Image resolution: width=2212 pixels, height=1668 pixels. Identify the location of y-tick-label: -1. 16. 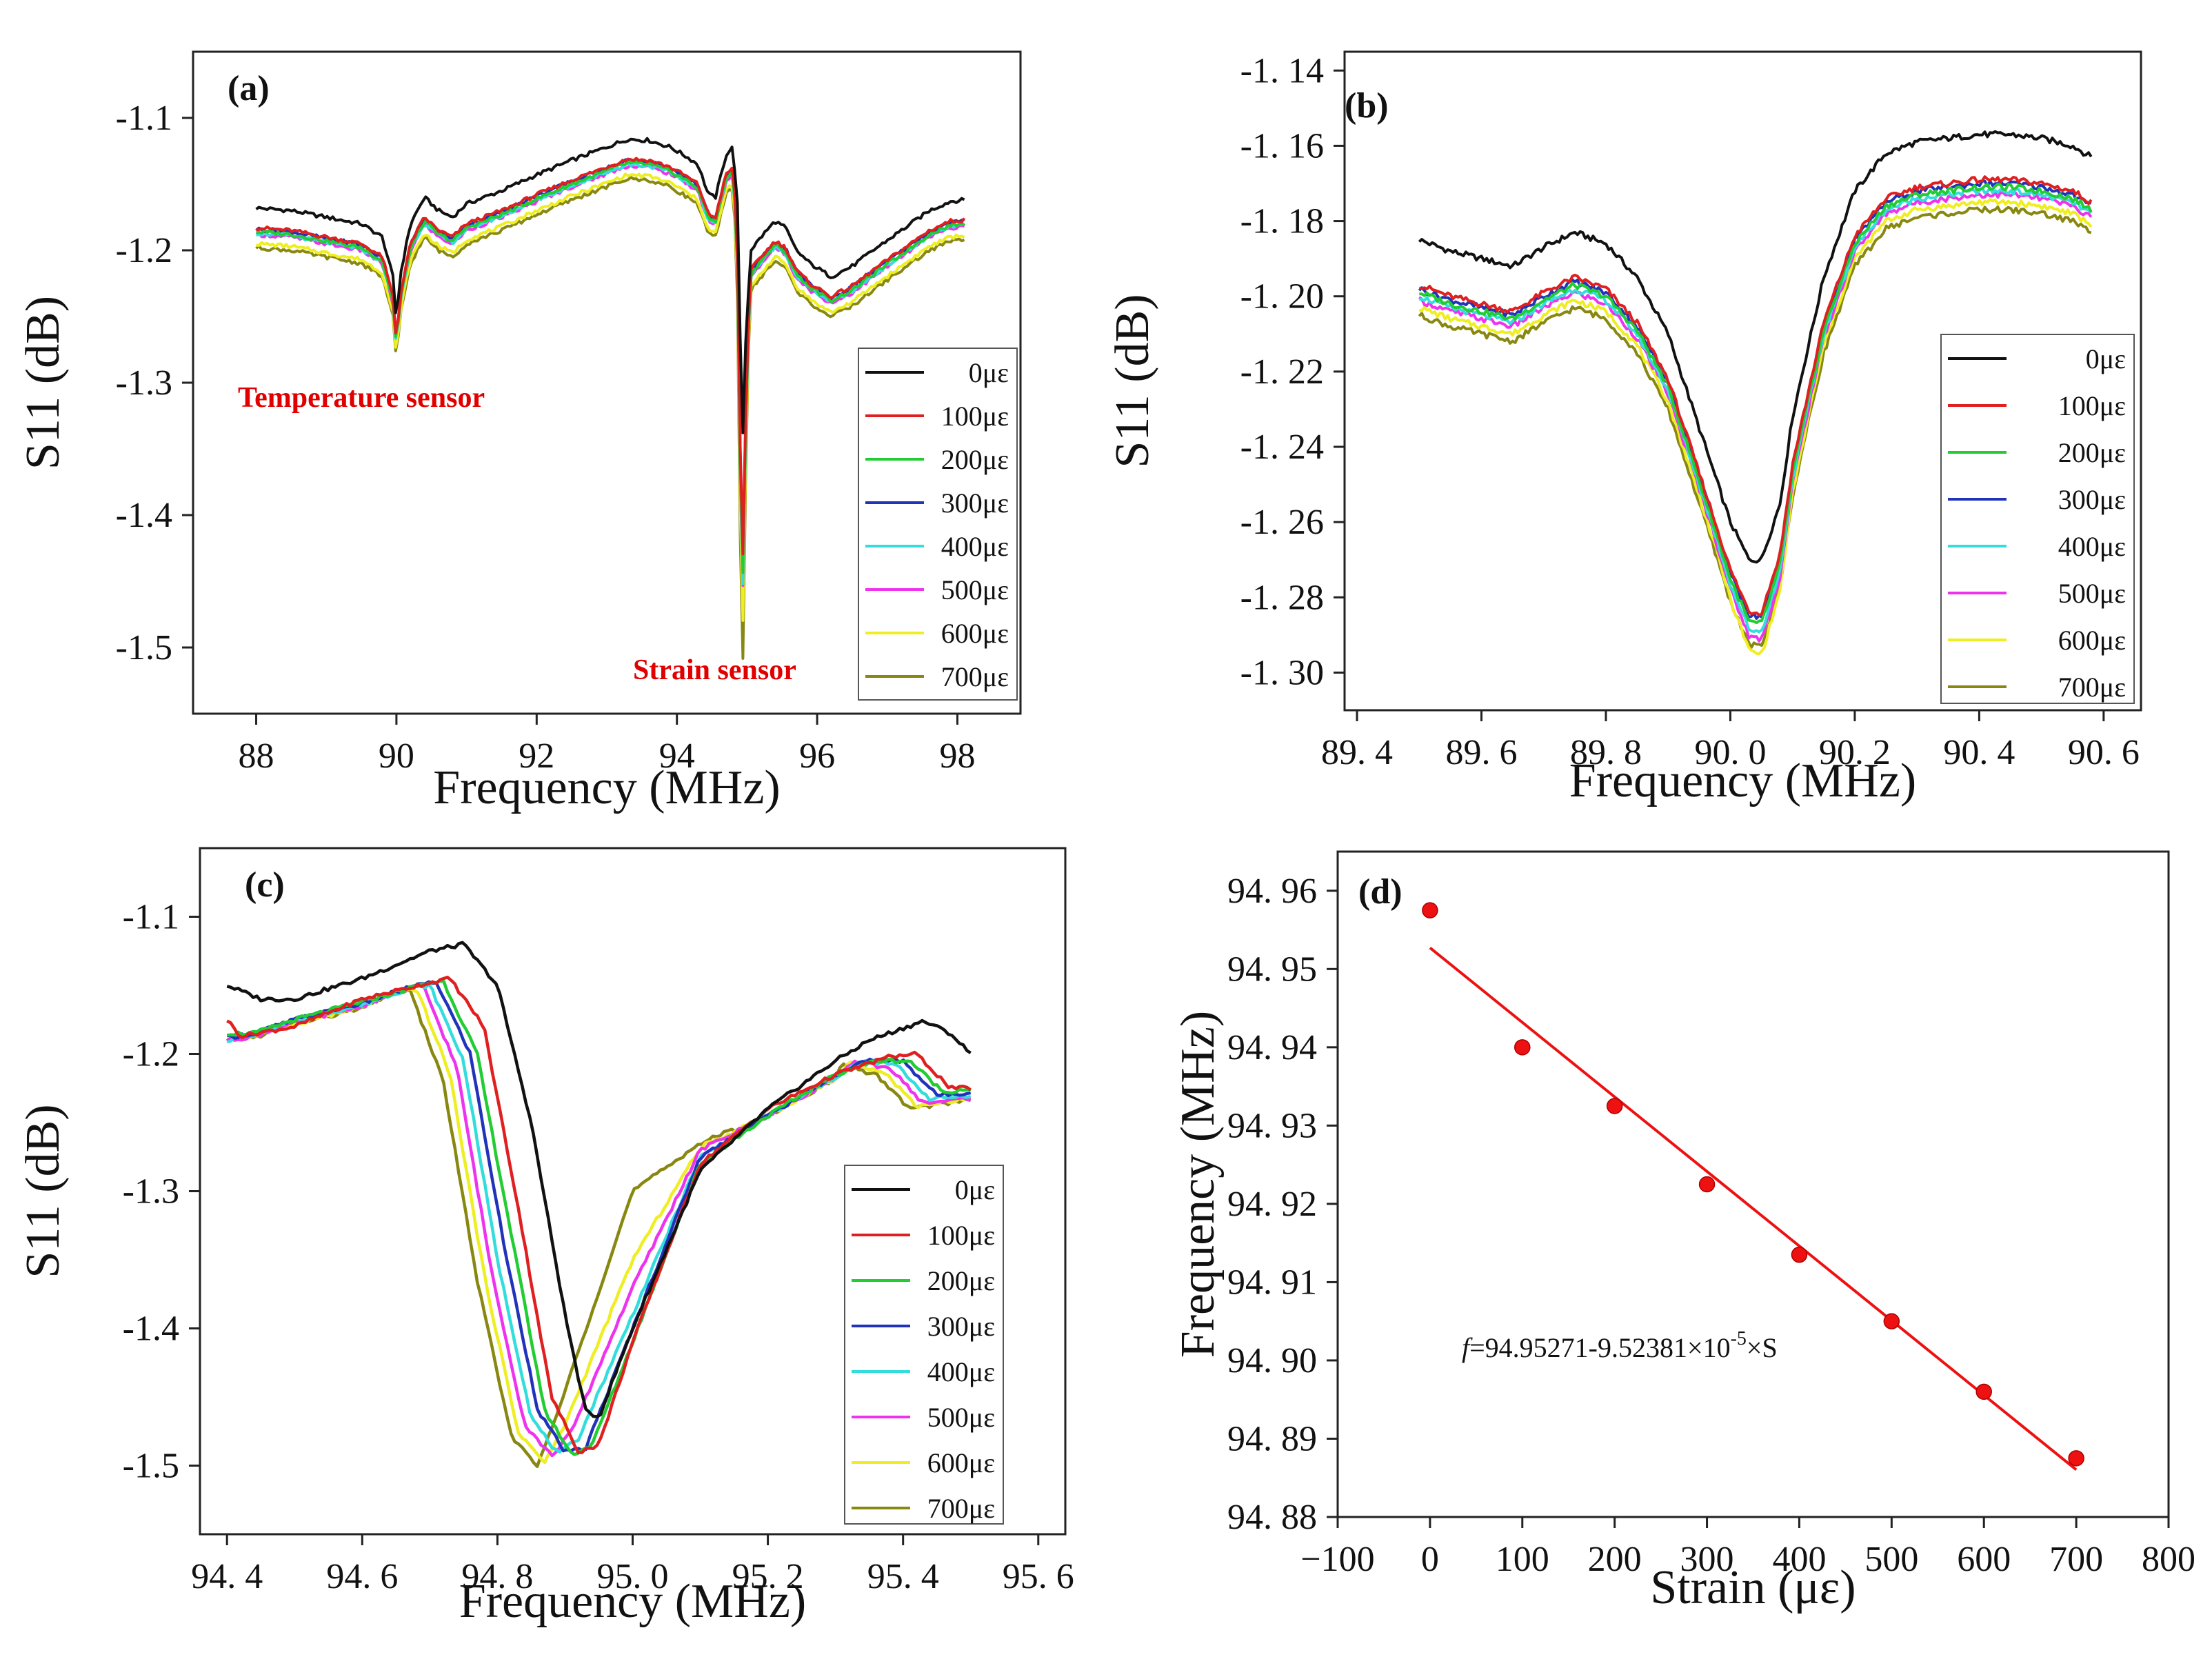
(1282, 145).